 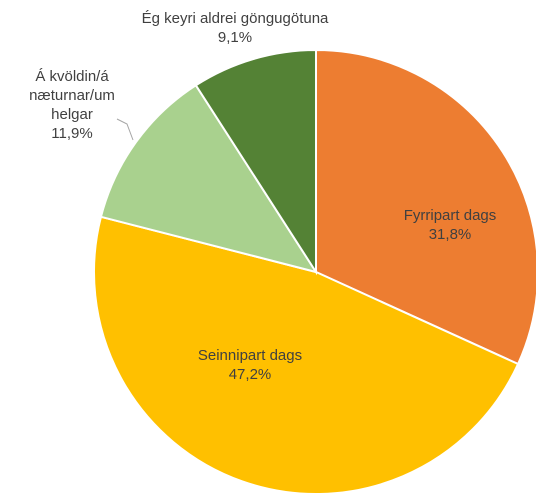 I want to click on value-label: 9,1%, so click(x=235, y=37).